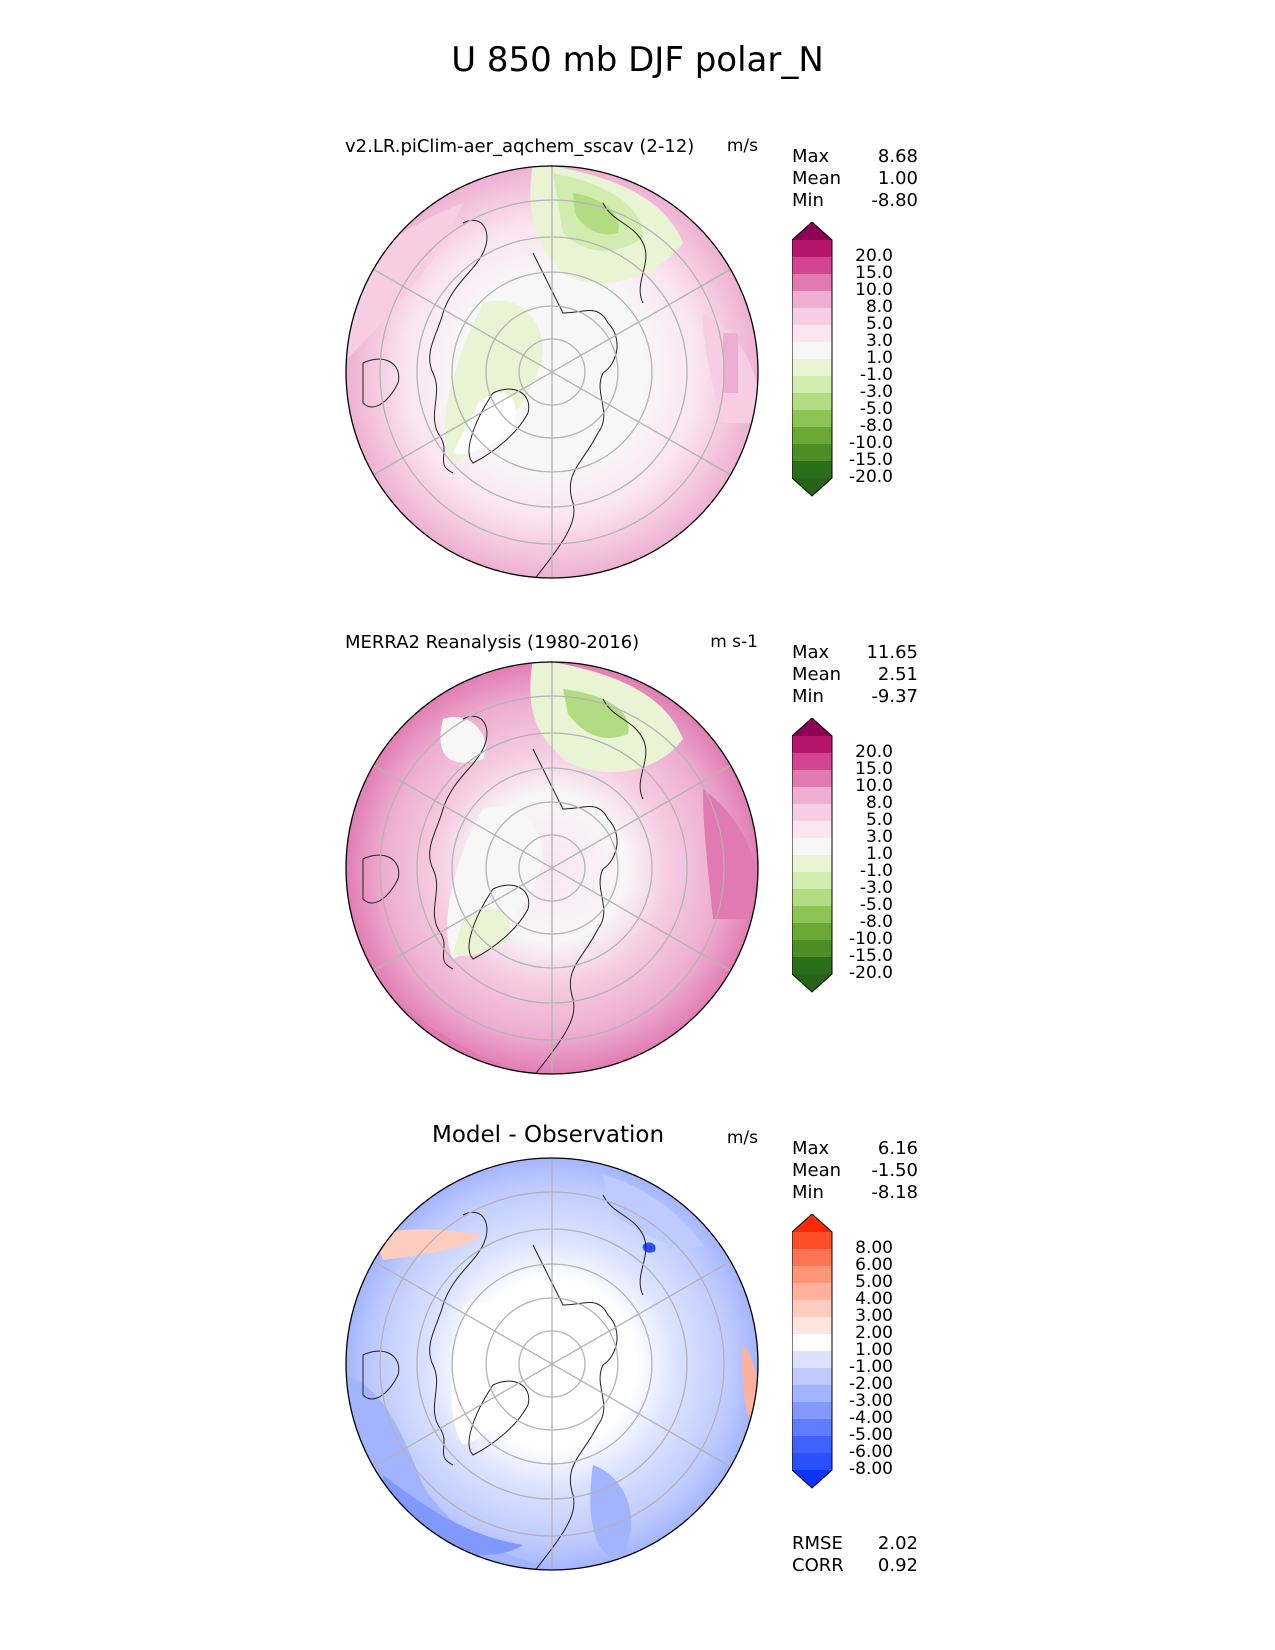 The height and width of the screenshot is (1650, 1275). Describe the element at coordinates (818, 1565) in the screenshot. I see `panel-3-stat-corr-label: CORR` at that location.